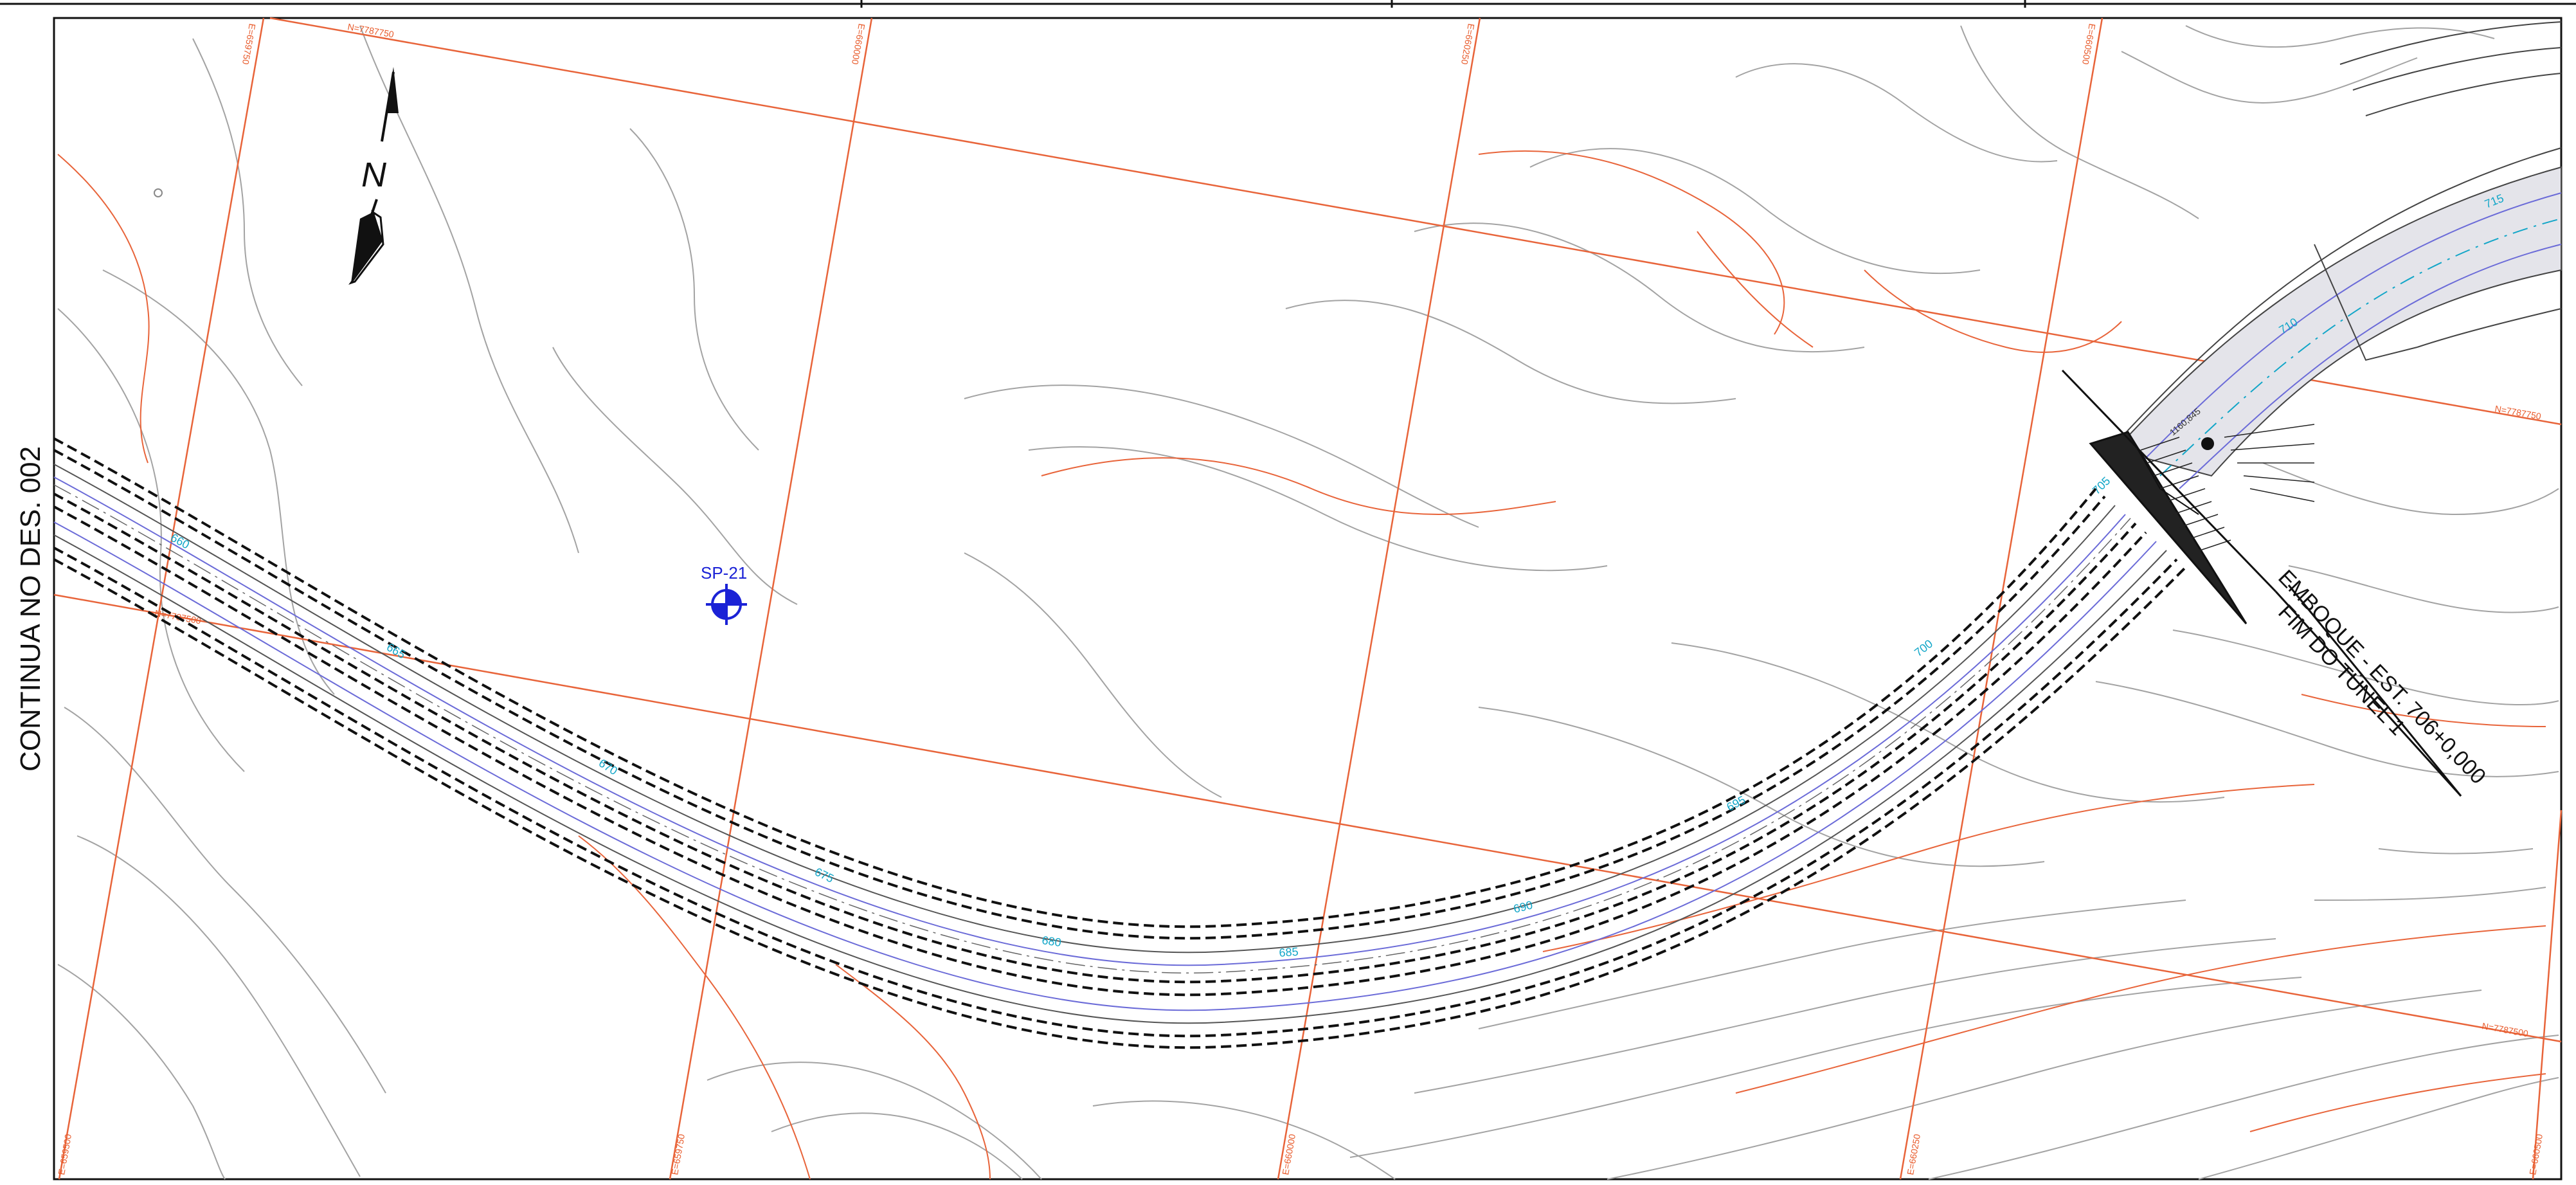  I want to click on station-675: 675, so click(824, 875).